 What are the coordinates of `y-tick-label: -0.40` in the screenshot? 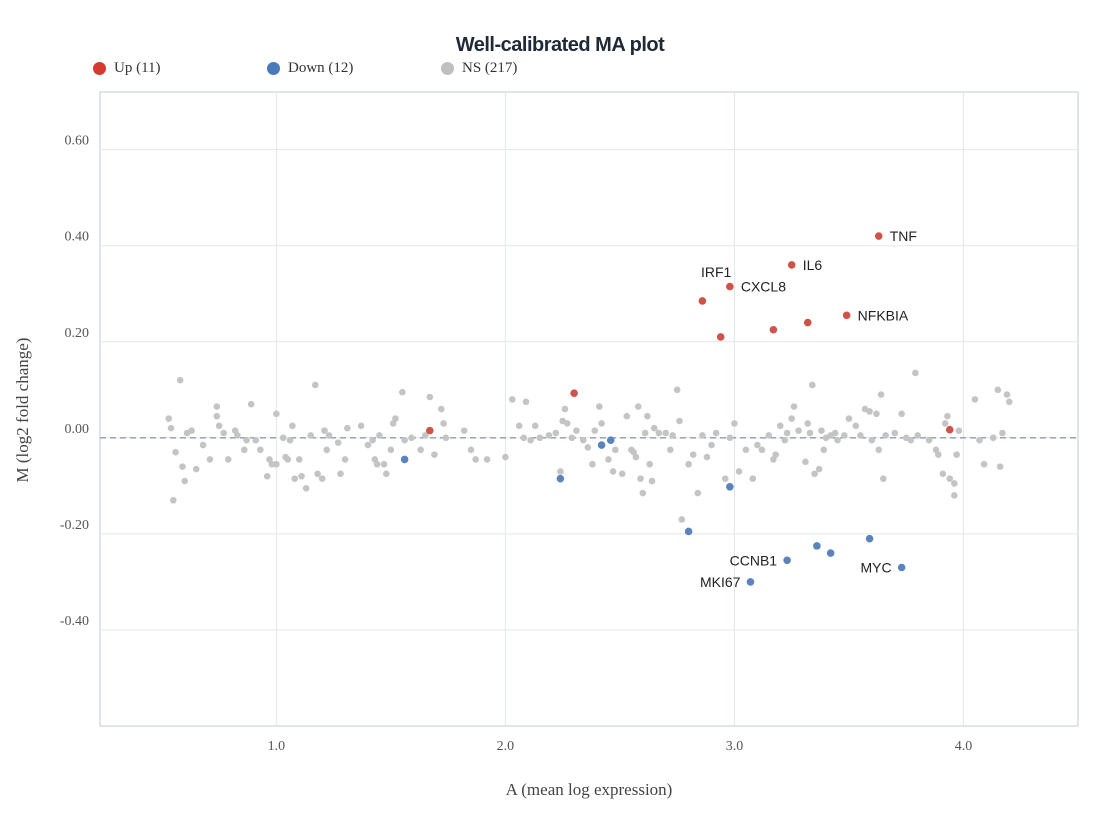 It's located at (74, 621).